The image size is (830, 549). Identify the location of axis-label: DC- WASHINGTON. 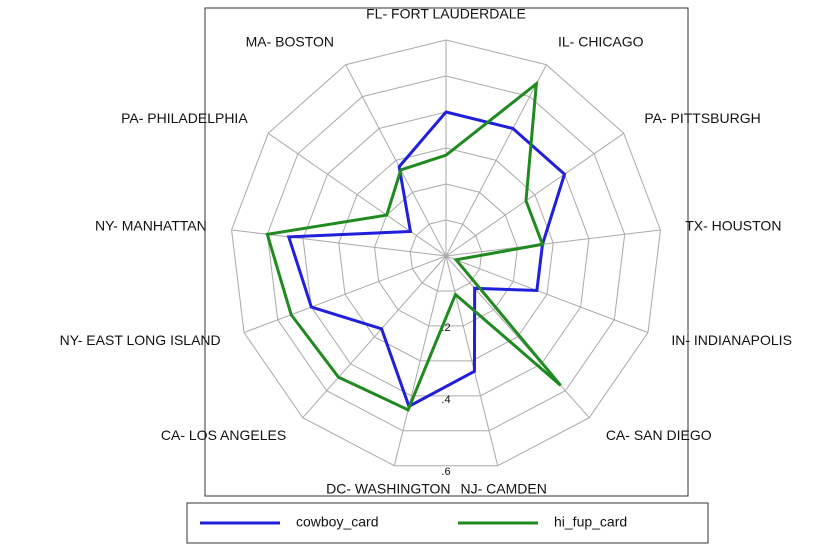
(388, 489).